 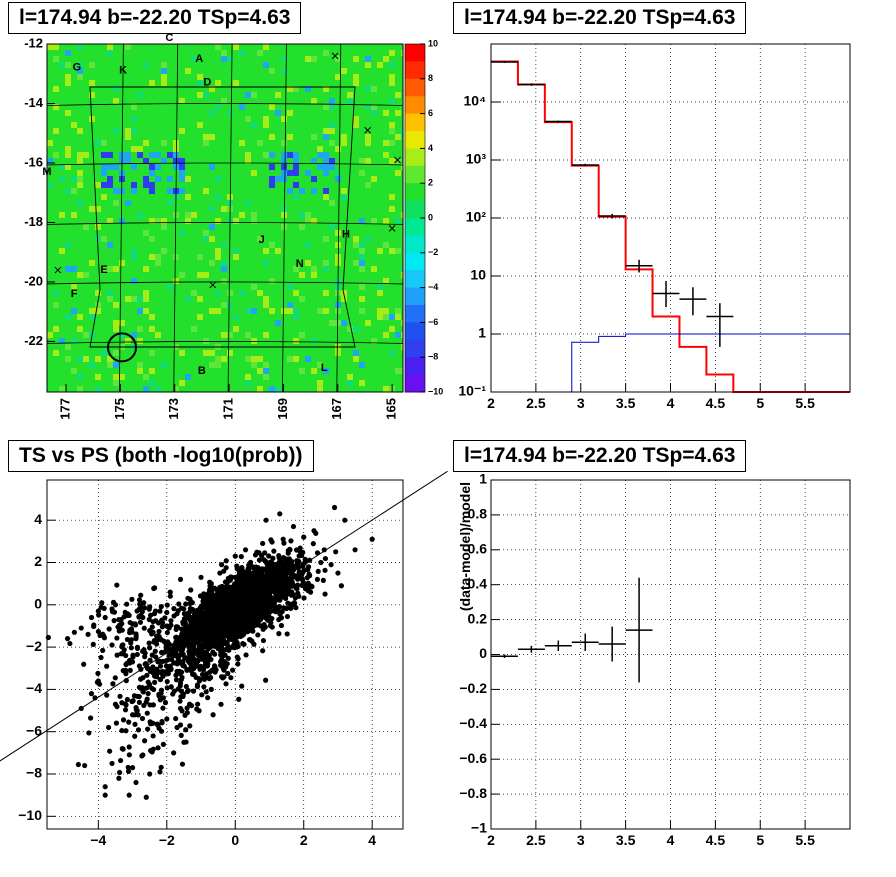 What do you see at coordinates (671, 840) in the screenshot?
I see `residual-x-tick-label: 4` at bounding box center [671, 840].